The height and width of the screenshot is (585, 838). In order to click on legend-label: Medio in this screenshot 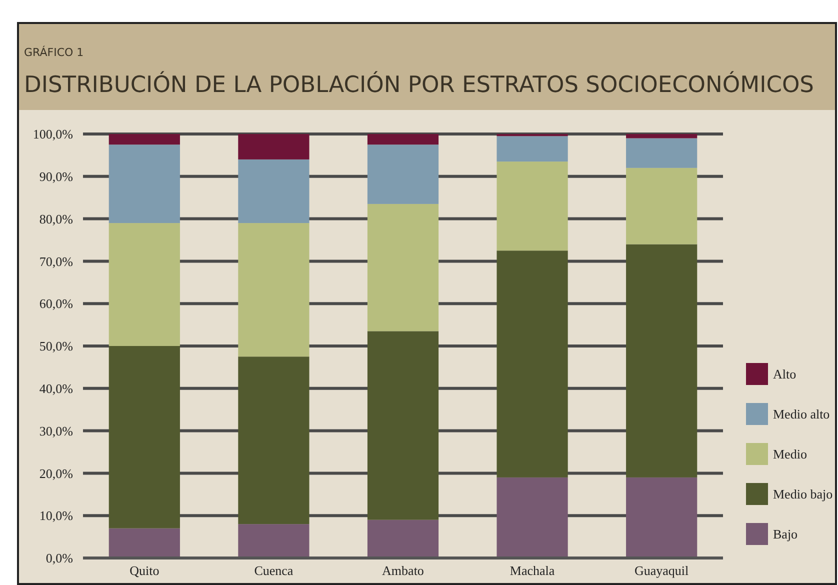, I will do `click(790, 454)`.